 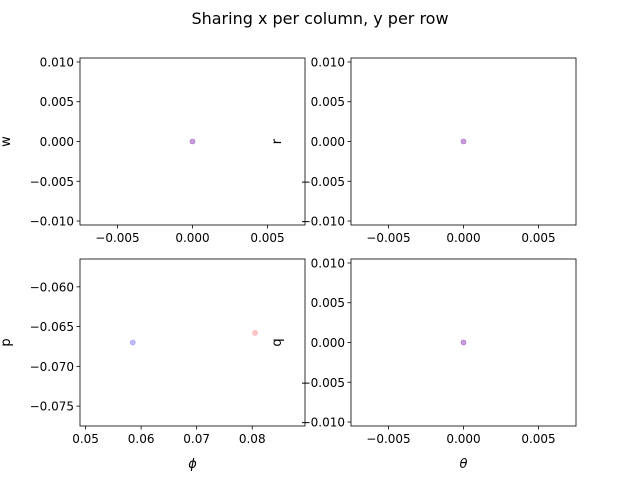 I want to click on y-axis-label: w, so click(x=7, y=141).